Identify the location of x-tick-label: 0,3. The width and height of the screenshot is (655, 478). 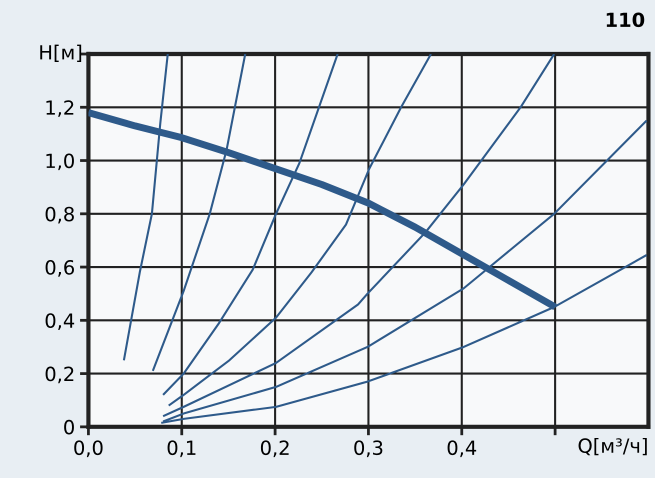
(368, 449).